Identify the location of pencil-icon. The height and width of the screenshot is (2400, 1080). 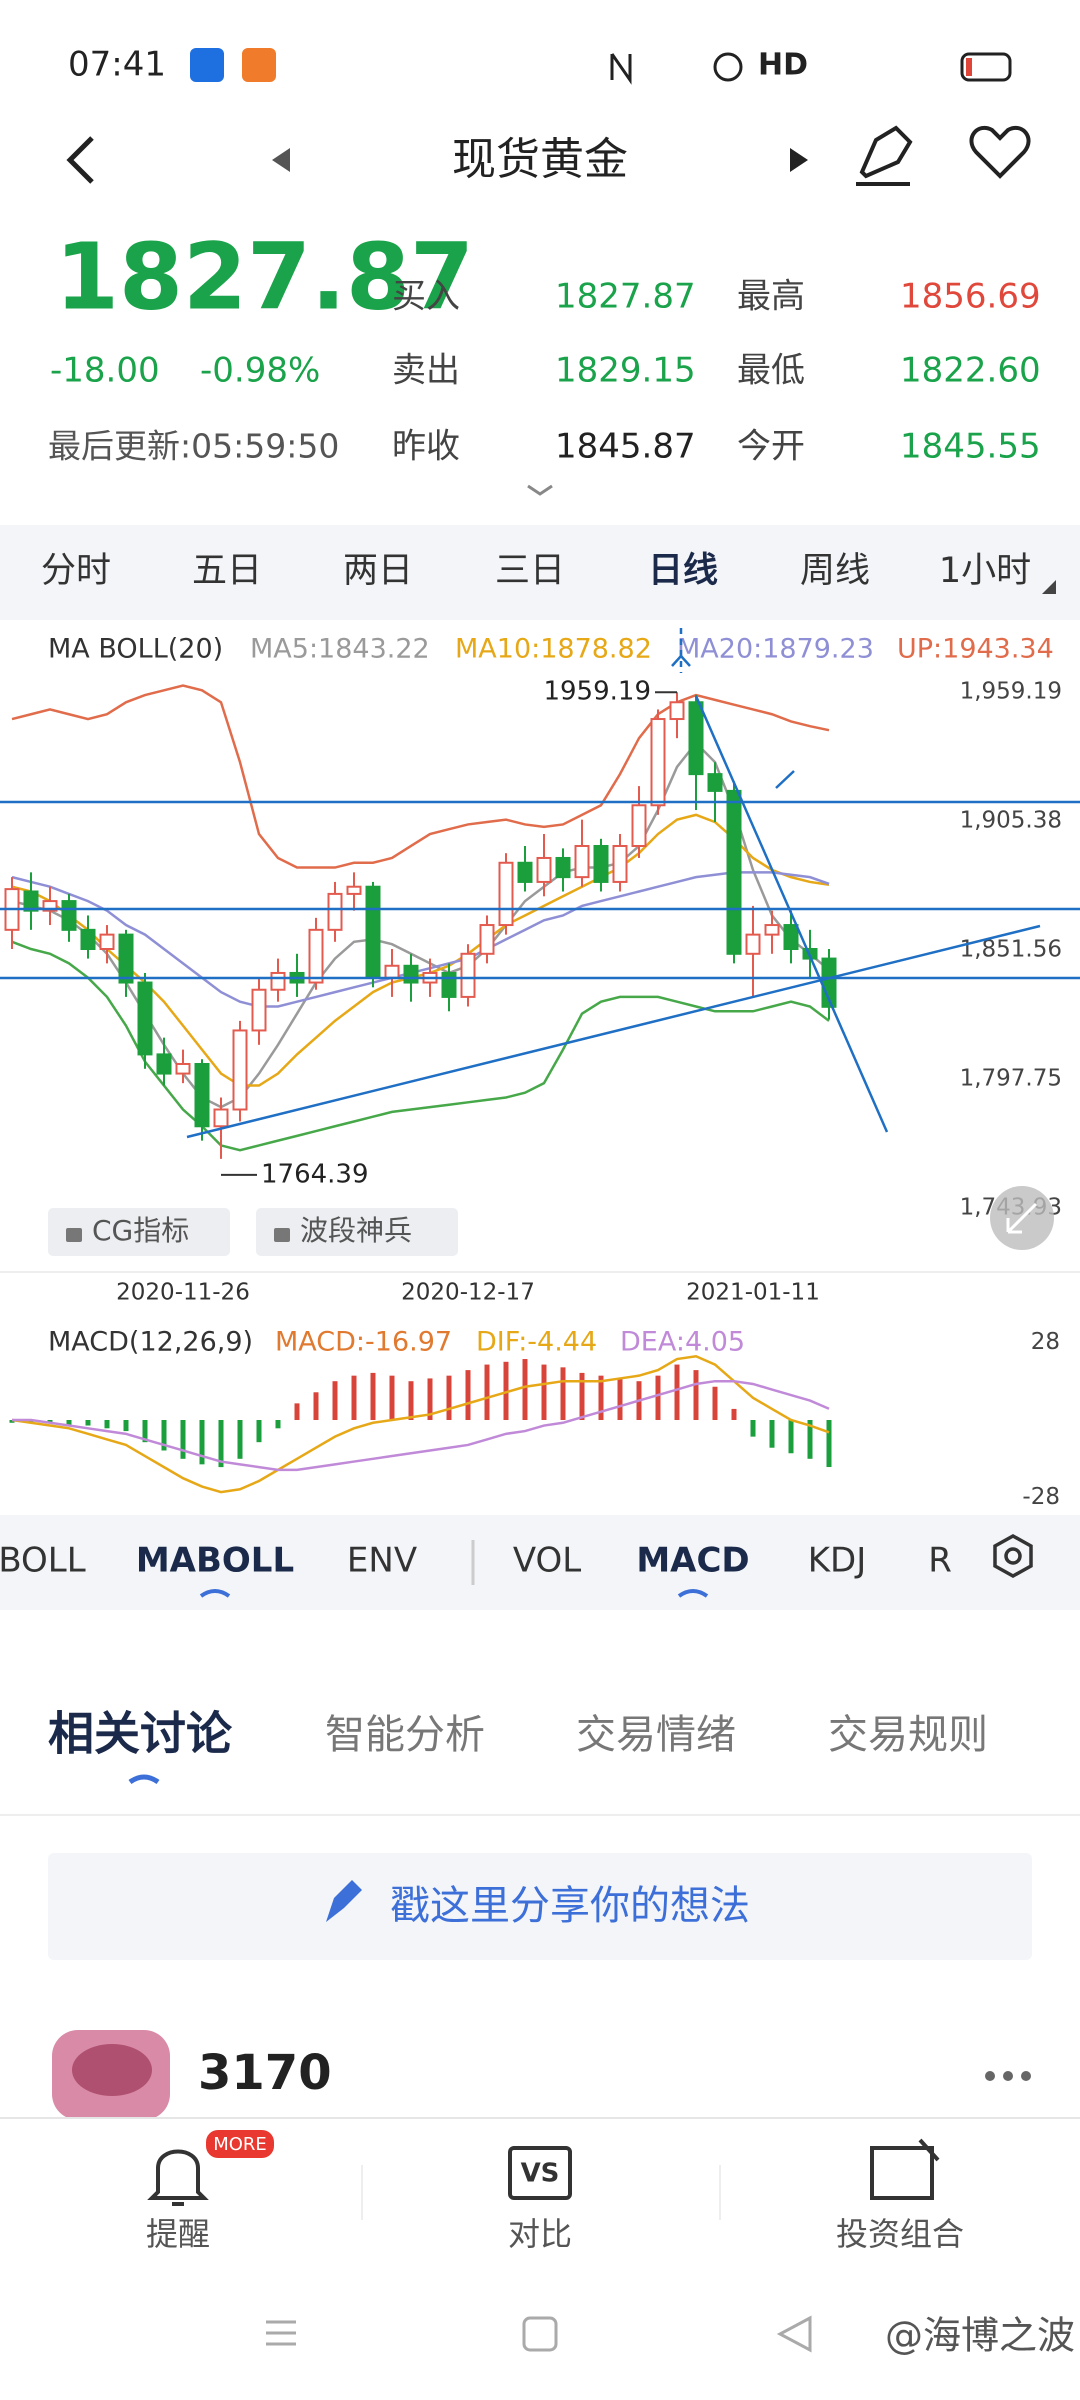
(344, 1901).